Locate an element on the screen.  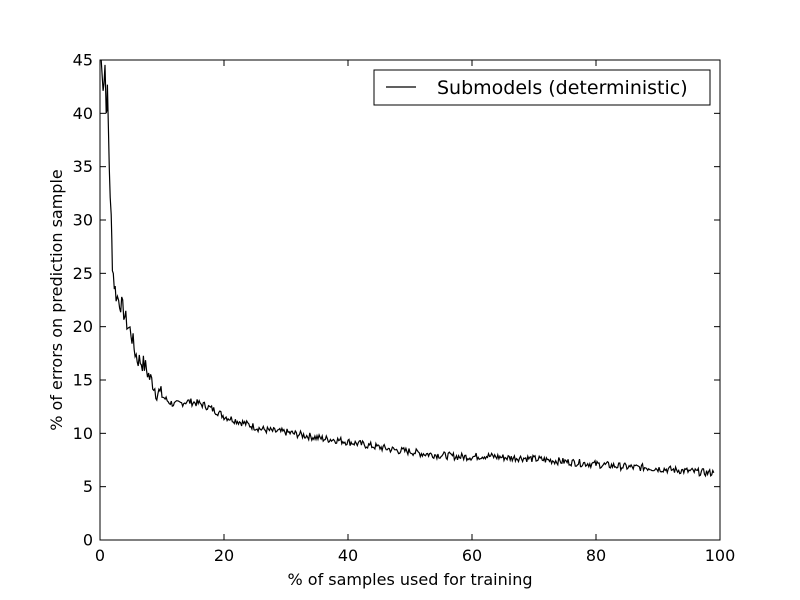
legend-box is located at coordinates (542, 87).